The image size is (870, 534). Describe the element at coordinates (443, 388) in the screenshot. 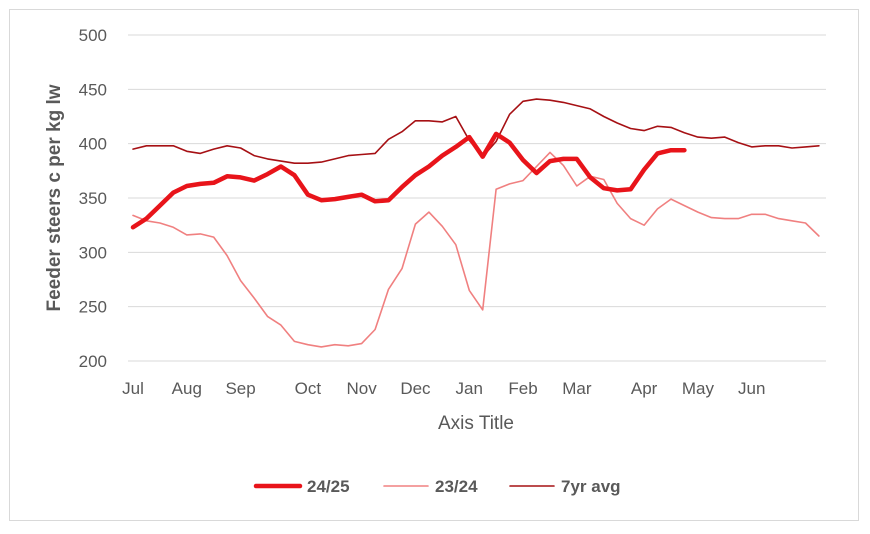

I see `x-axis-ticks: Jul Aug Sep Oct Nov Dec Jan Feb Mar Apr May Jun` at that location.